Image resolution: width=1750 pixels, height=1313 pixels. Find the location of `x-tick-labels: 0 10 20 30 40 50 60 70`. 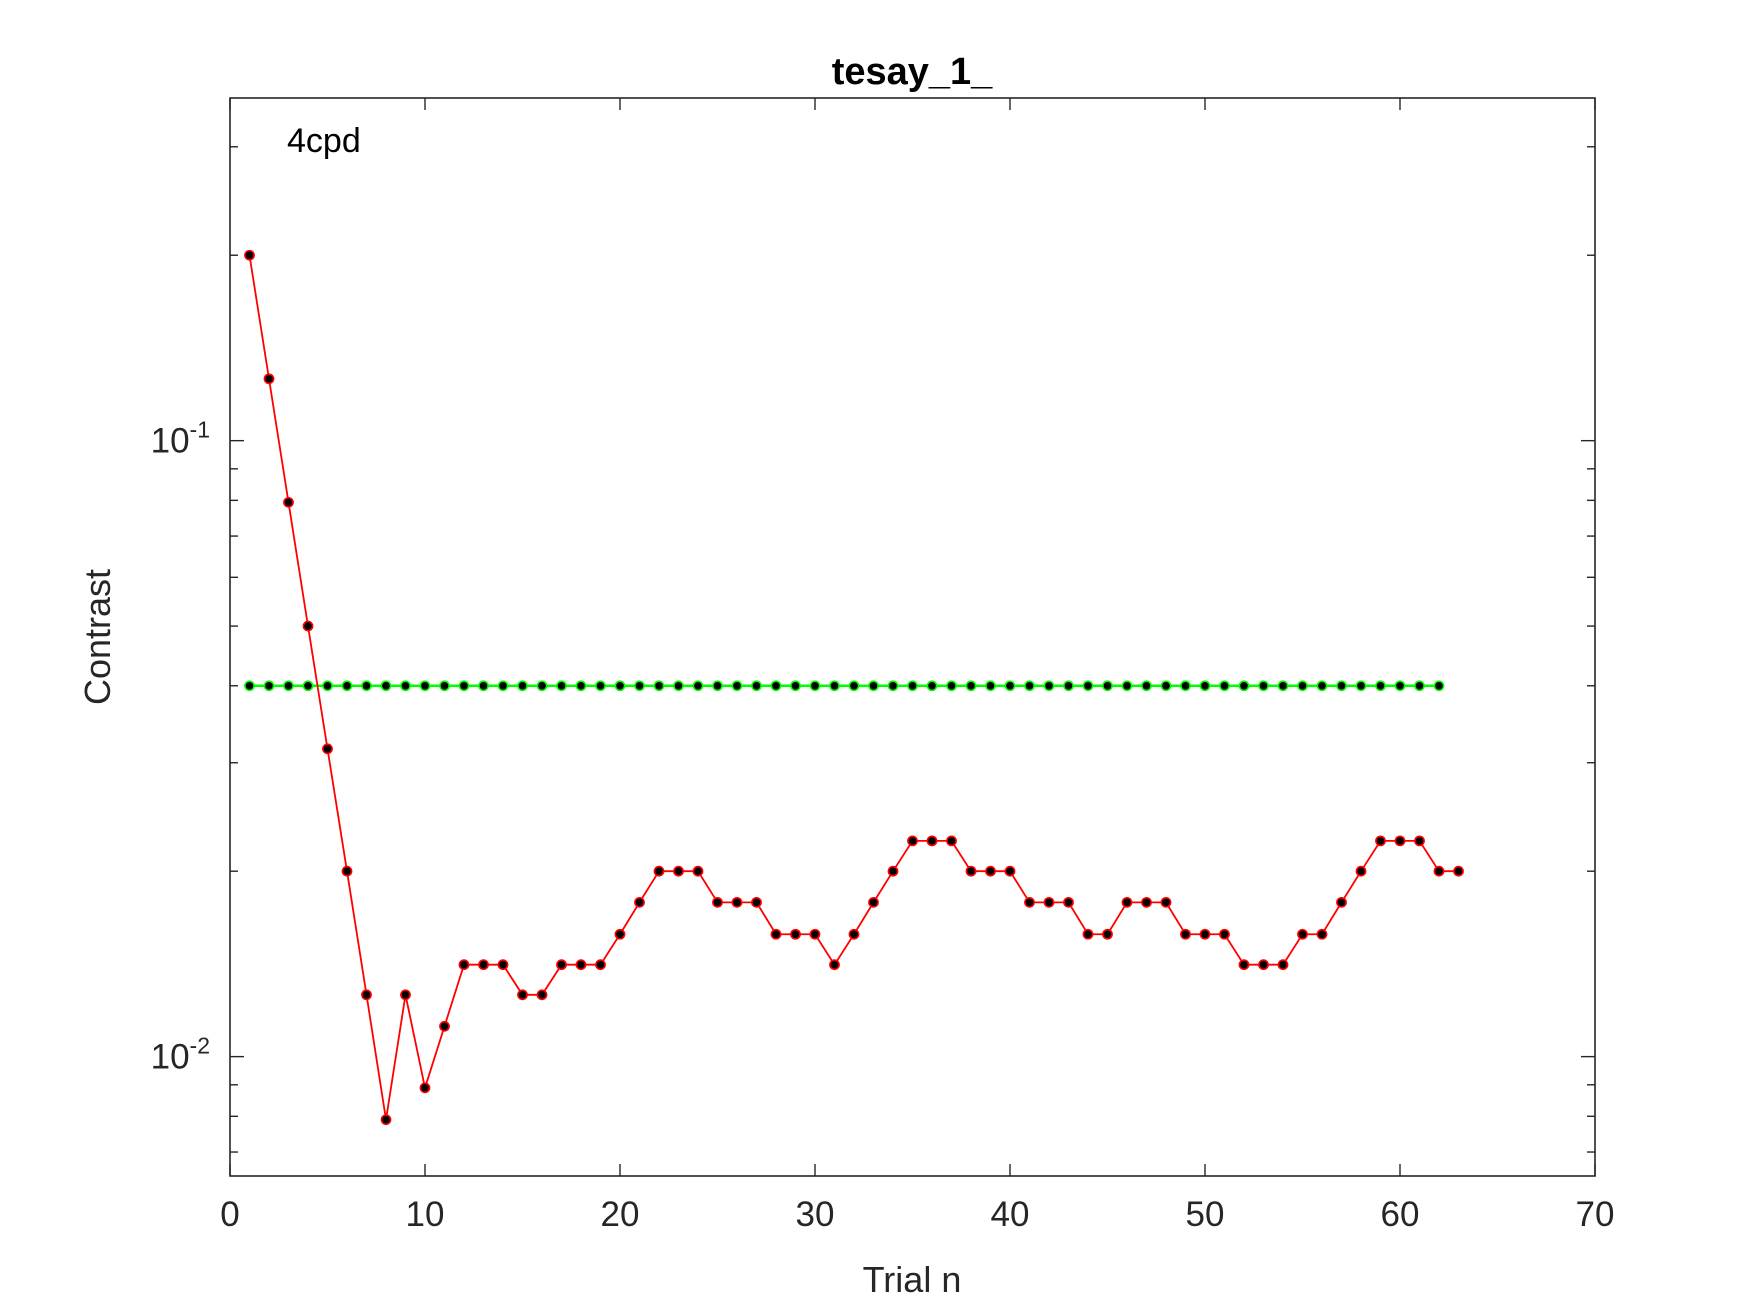

x-tick-labels: 0 10 20 30 40 50 60 70 is located at coordinates (917, 1214).